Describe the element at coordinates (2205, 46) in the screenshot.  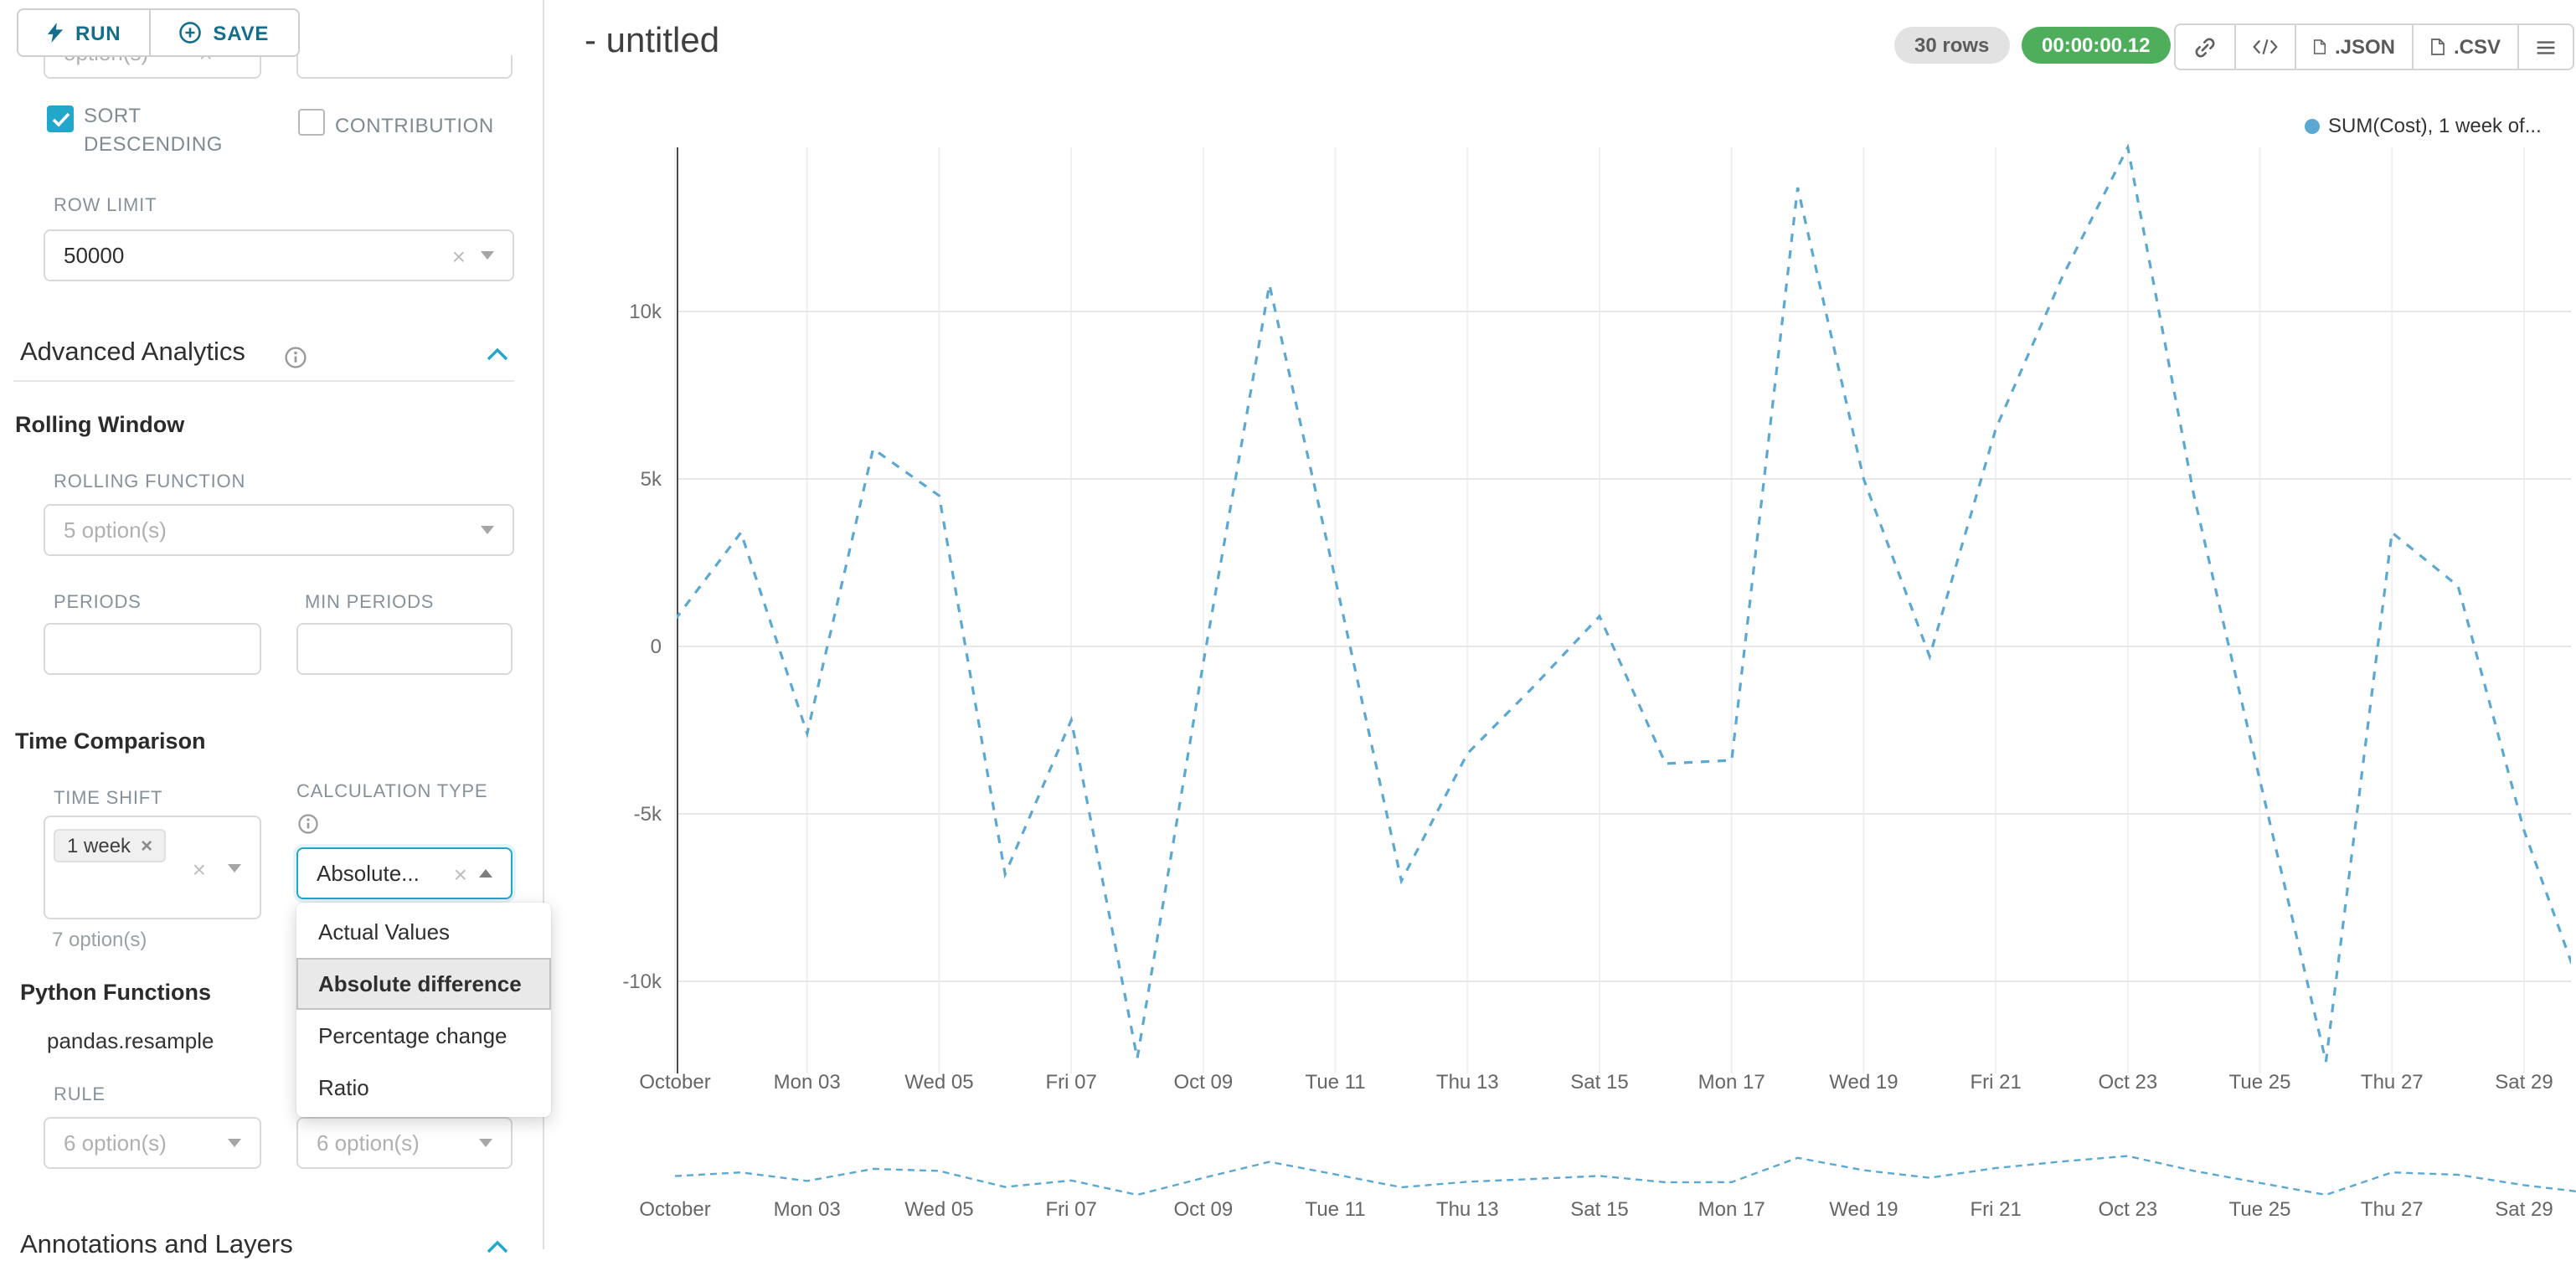
I see `copy-link-button` at that location.